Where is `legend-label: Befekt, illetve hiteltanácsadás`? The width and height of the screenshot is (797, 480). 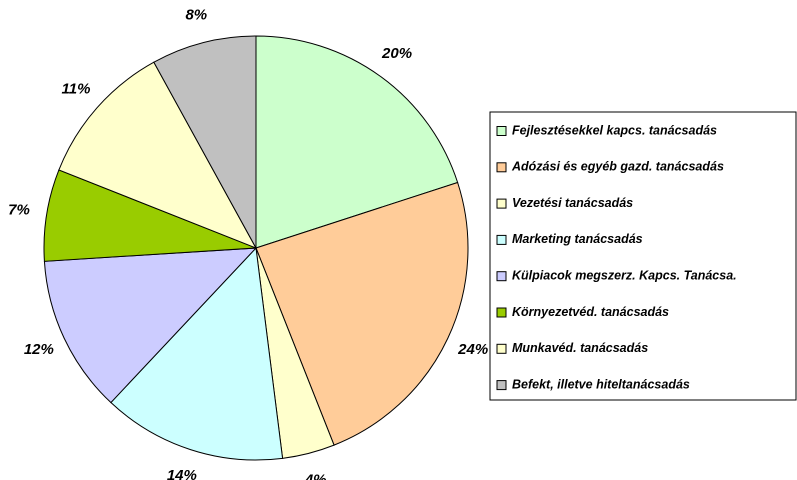
legend-label: Befekt, illetve hiteltanácsadás is located at coordinates (601, 384).